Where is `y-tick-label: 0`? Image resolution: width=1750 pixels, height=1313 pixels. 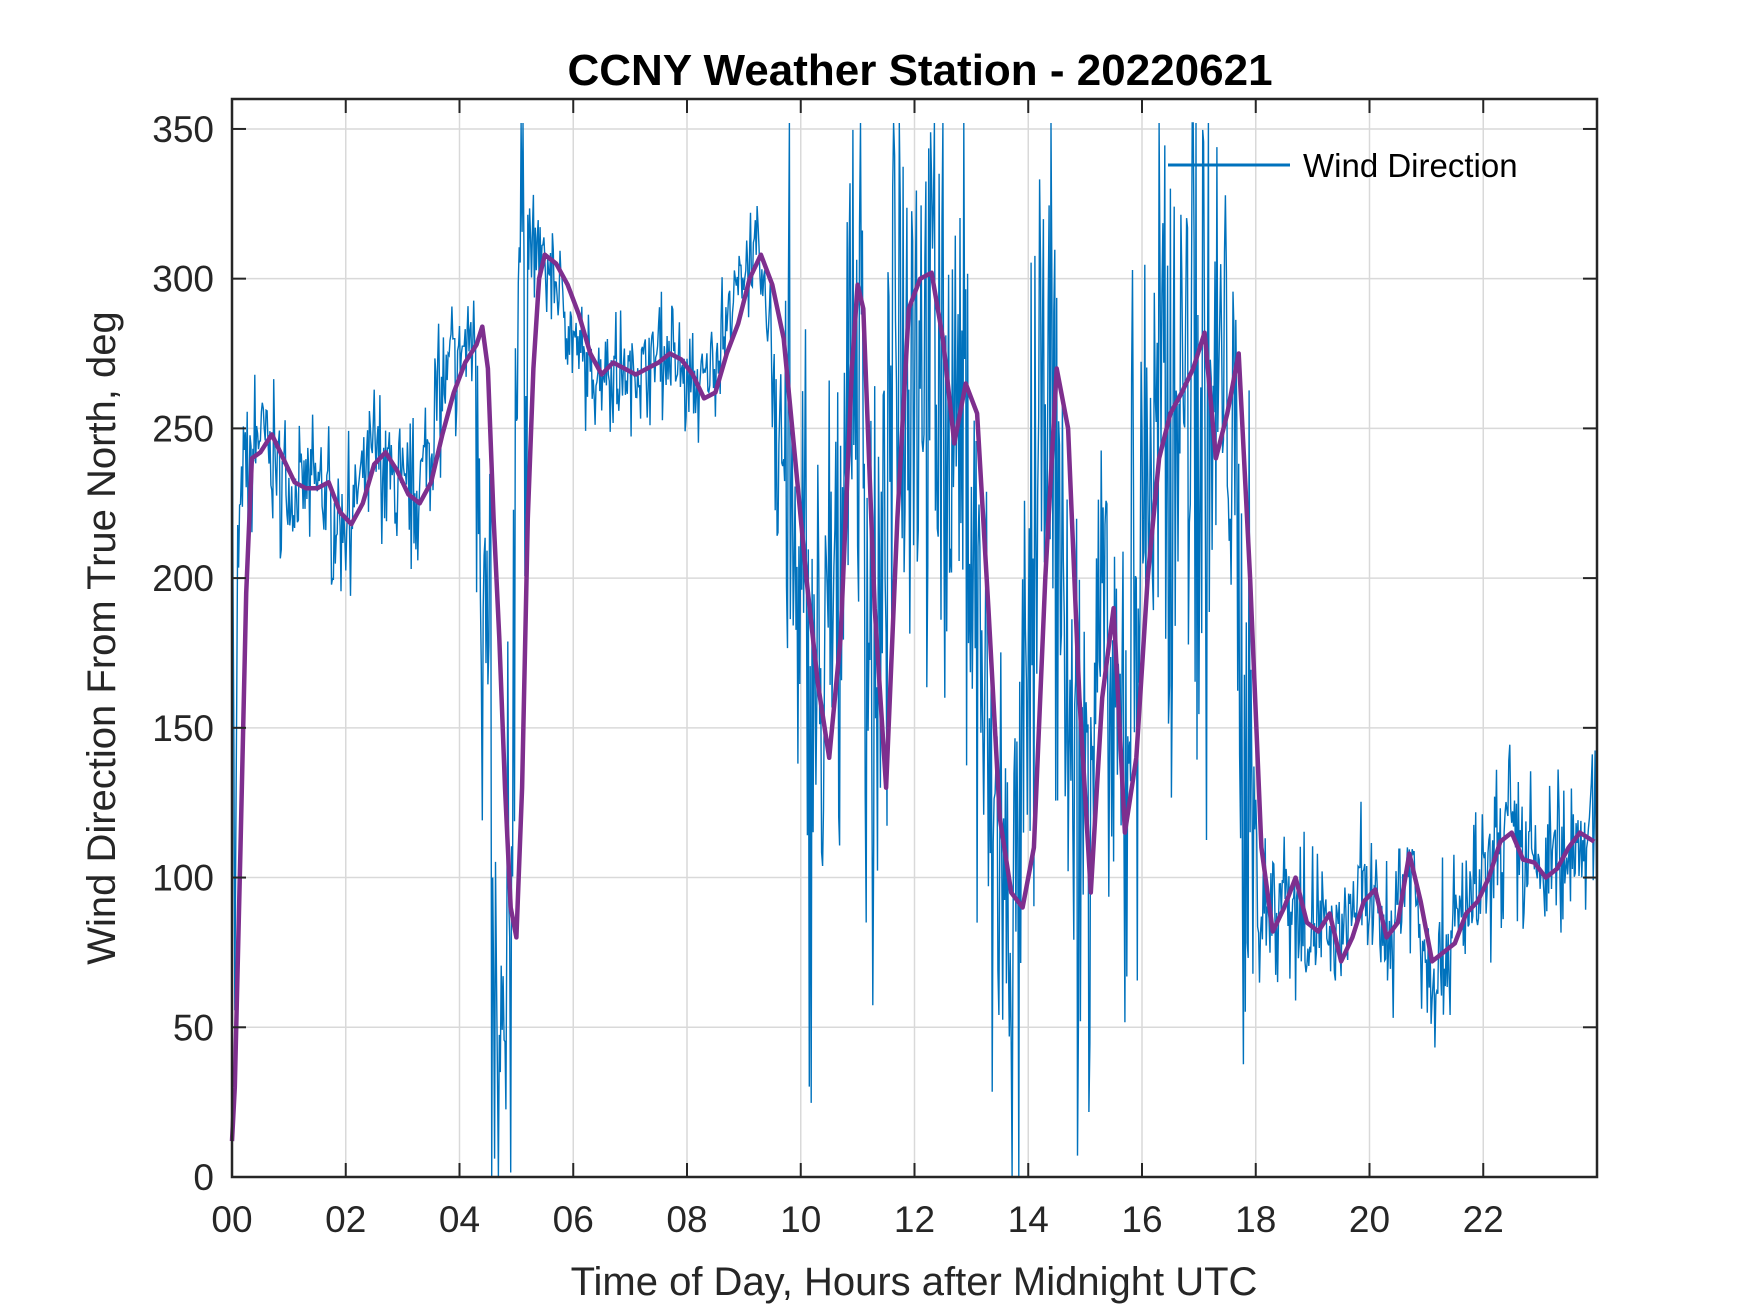
y-tick-label: 0 is located at coordinates (203, 1177).